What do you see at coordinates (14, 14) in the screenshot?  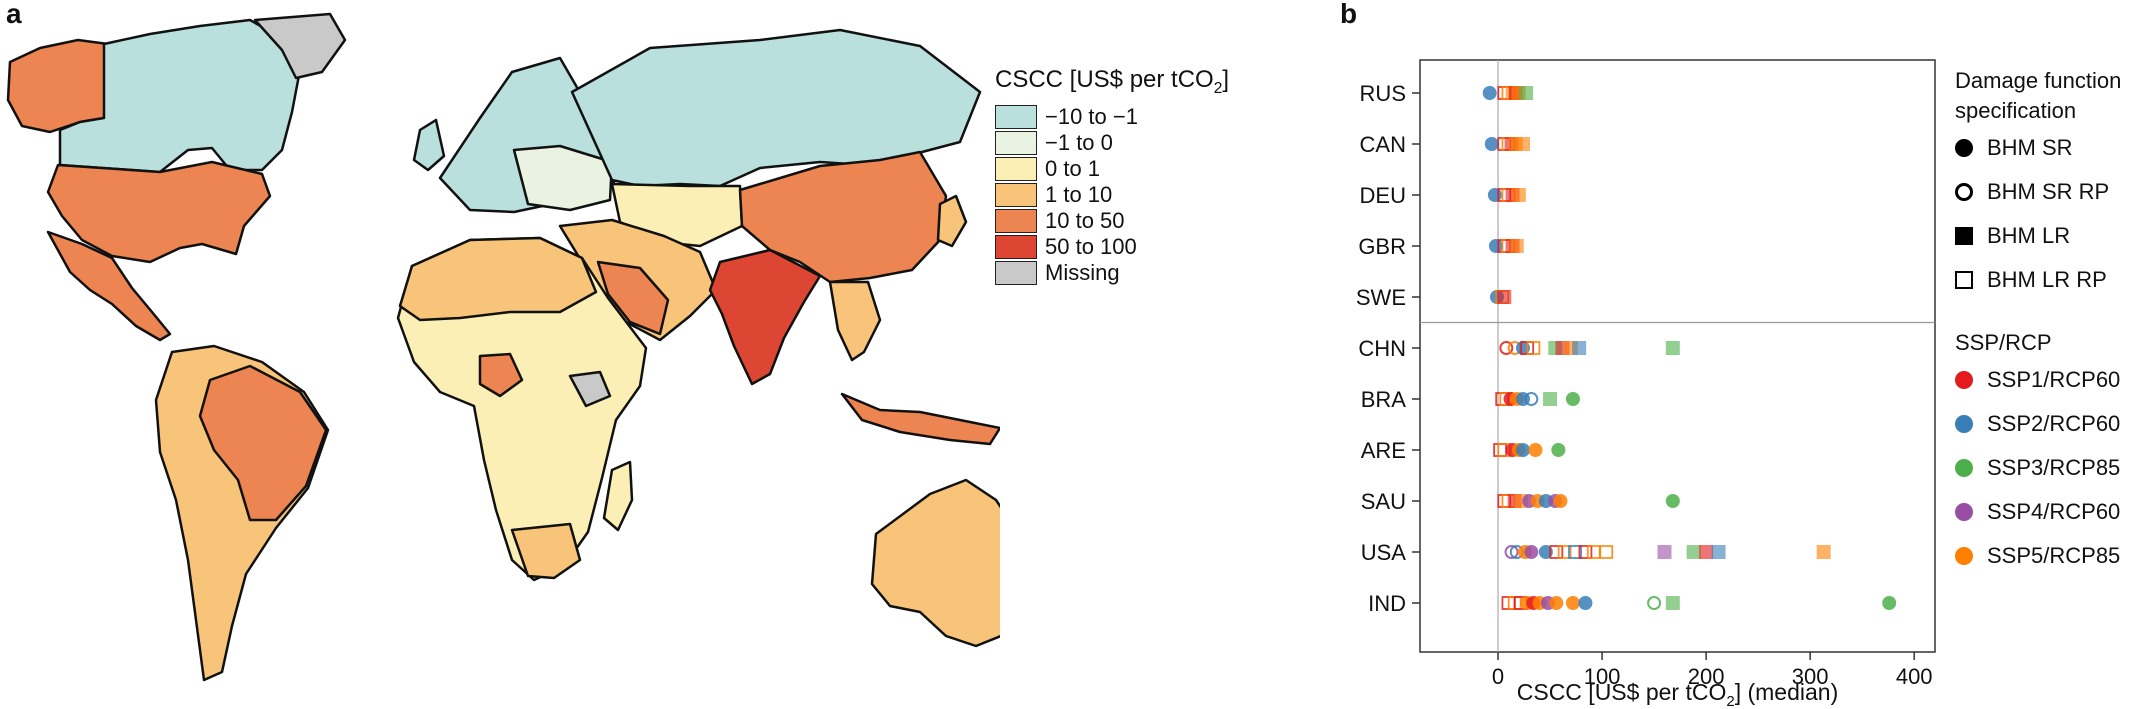 I see `panel-label-a: a` at bounding box center [14, 14].